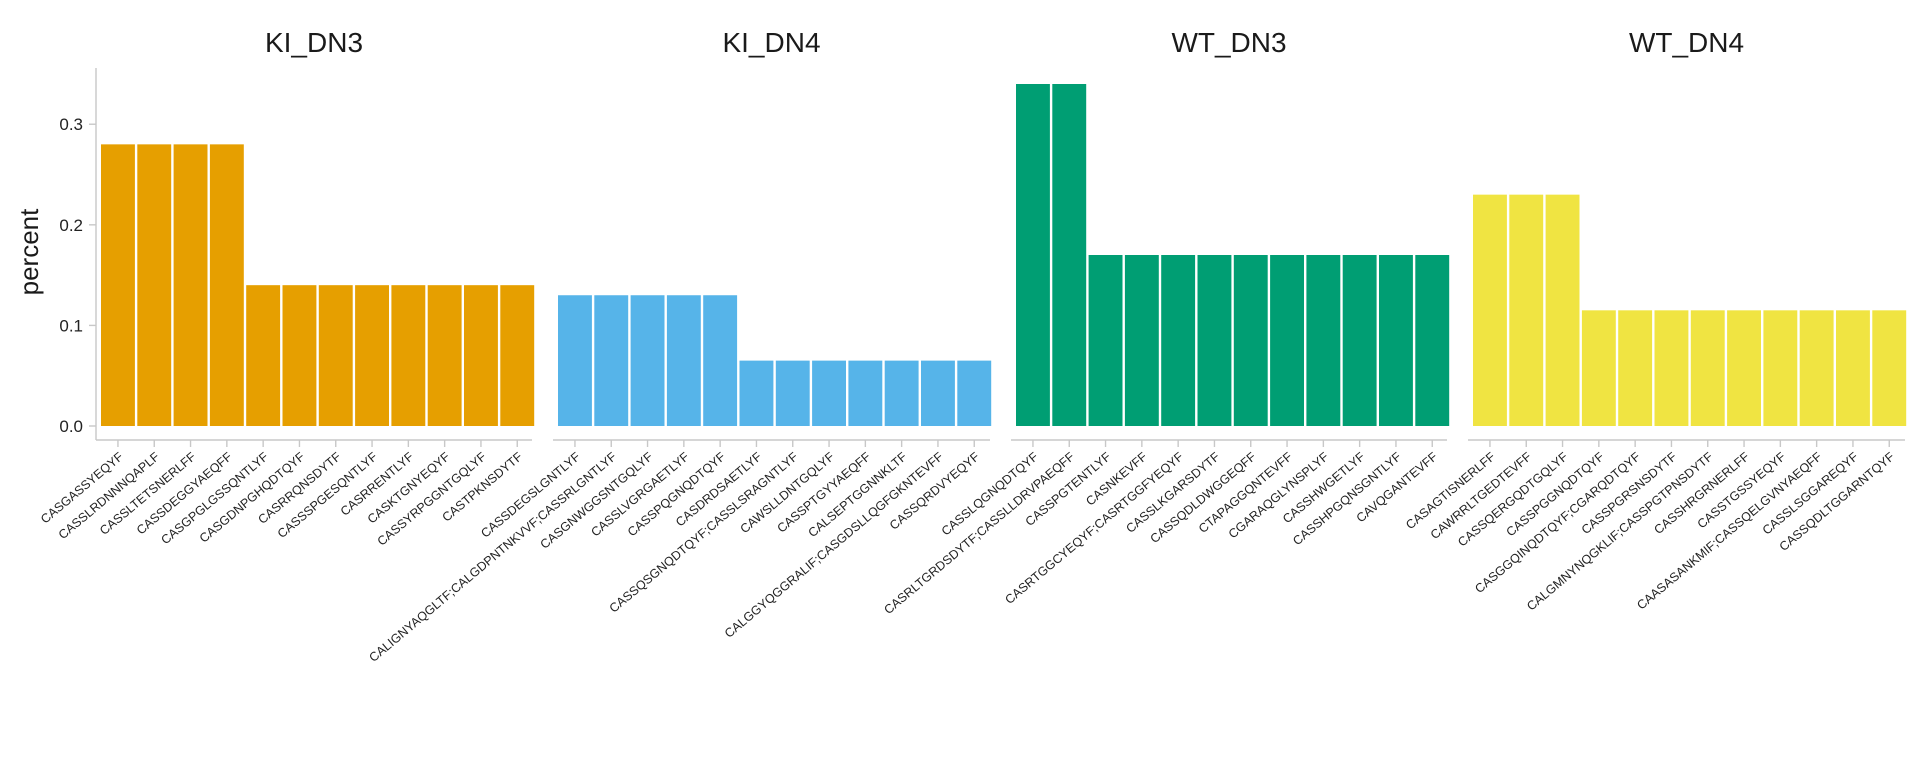 The image size is (1920, 768). I want to click on y-axis: 0.0 0.1 0.2 0.3, so click(78, 254).